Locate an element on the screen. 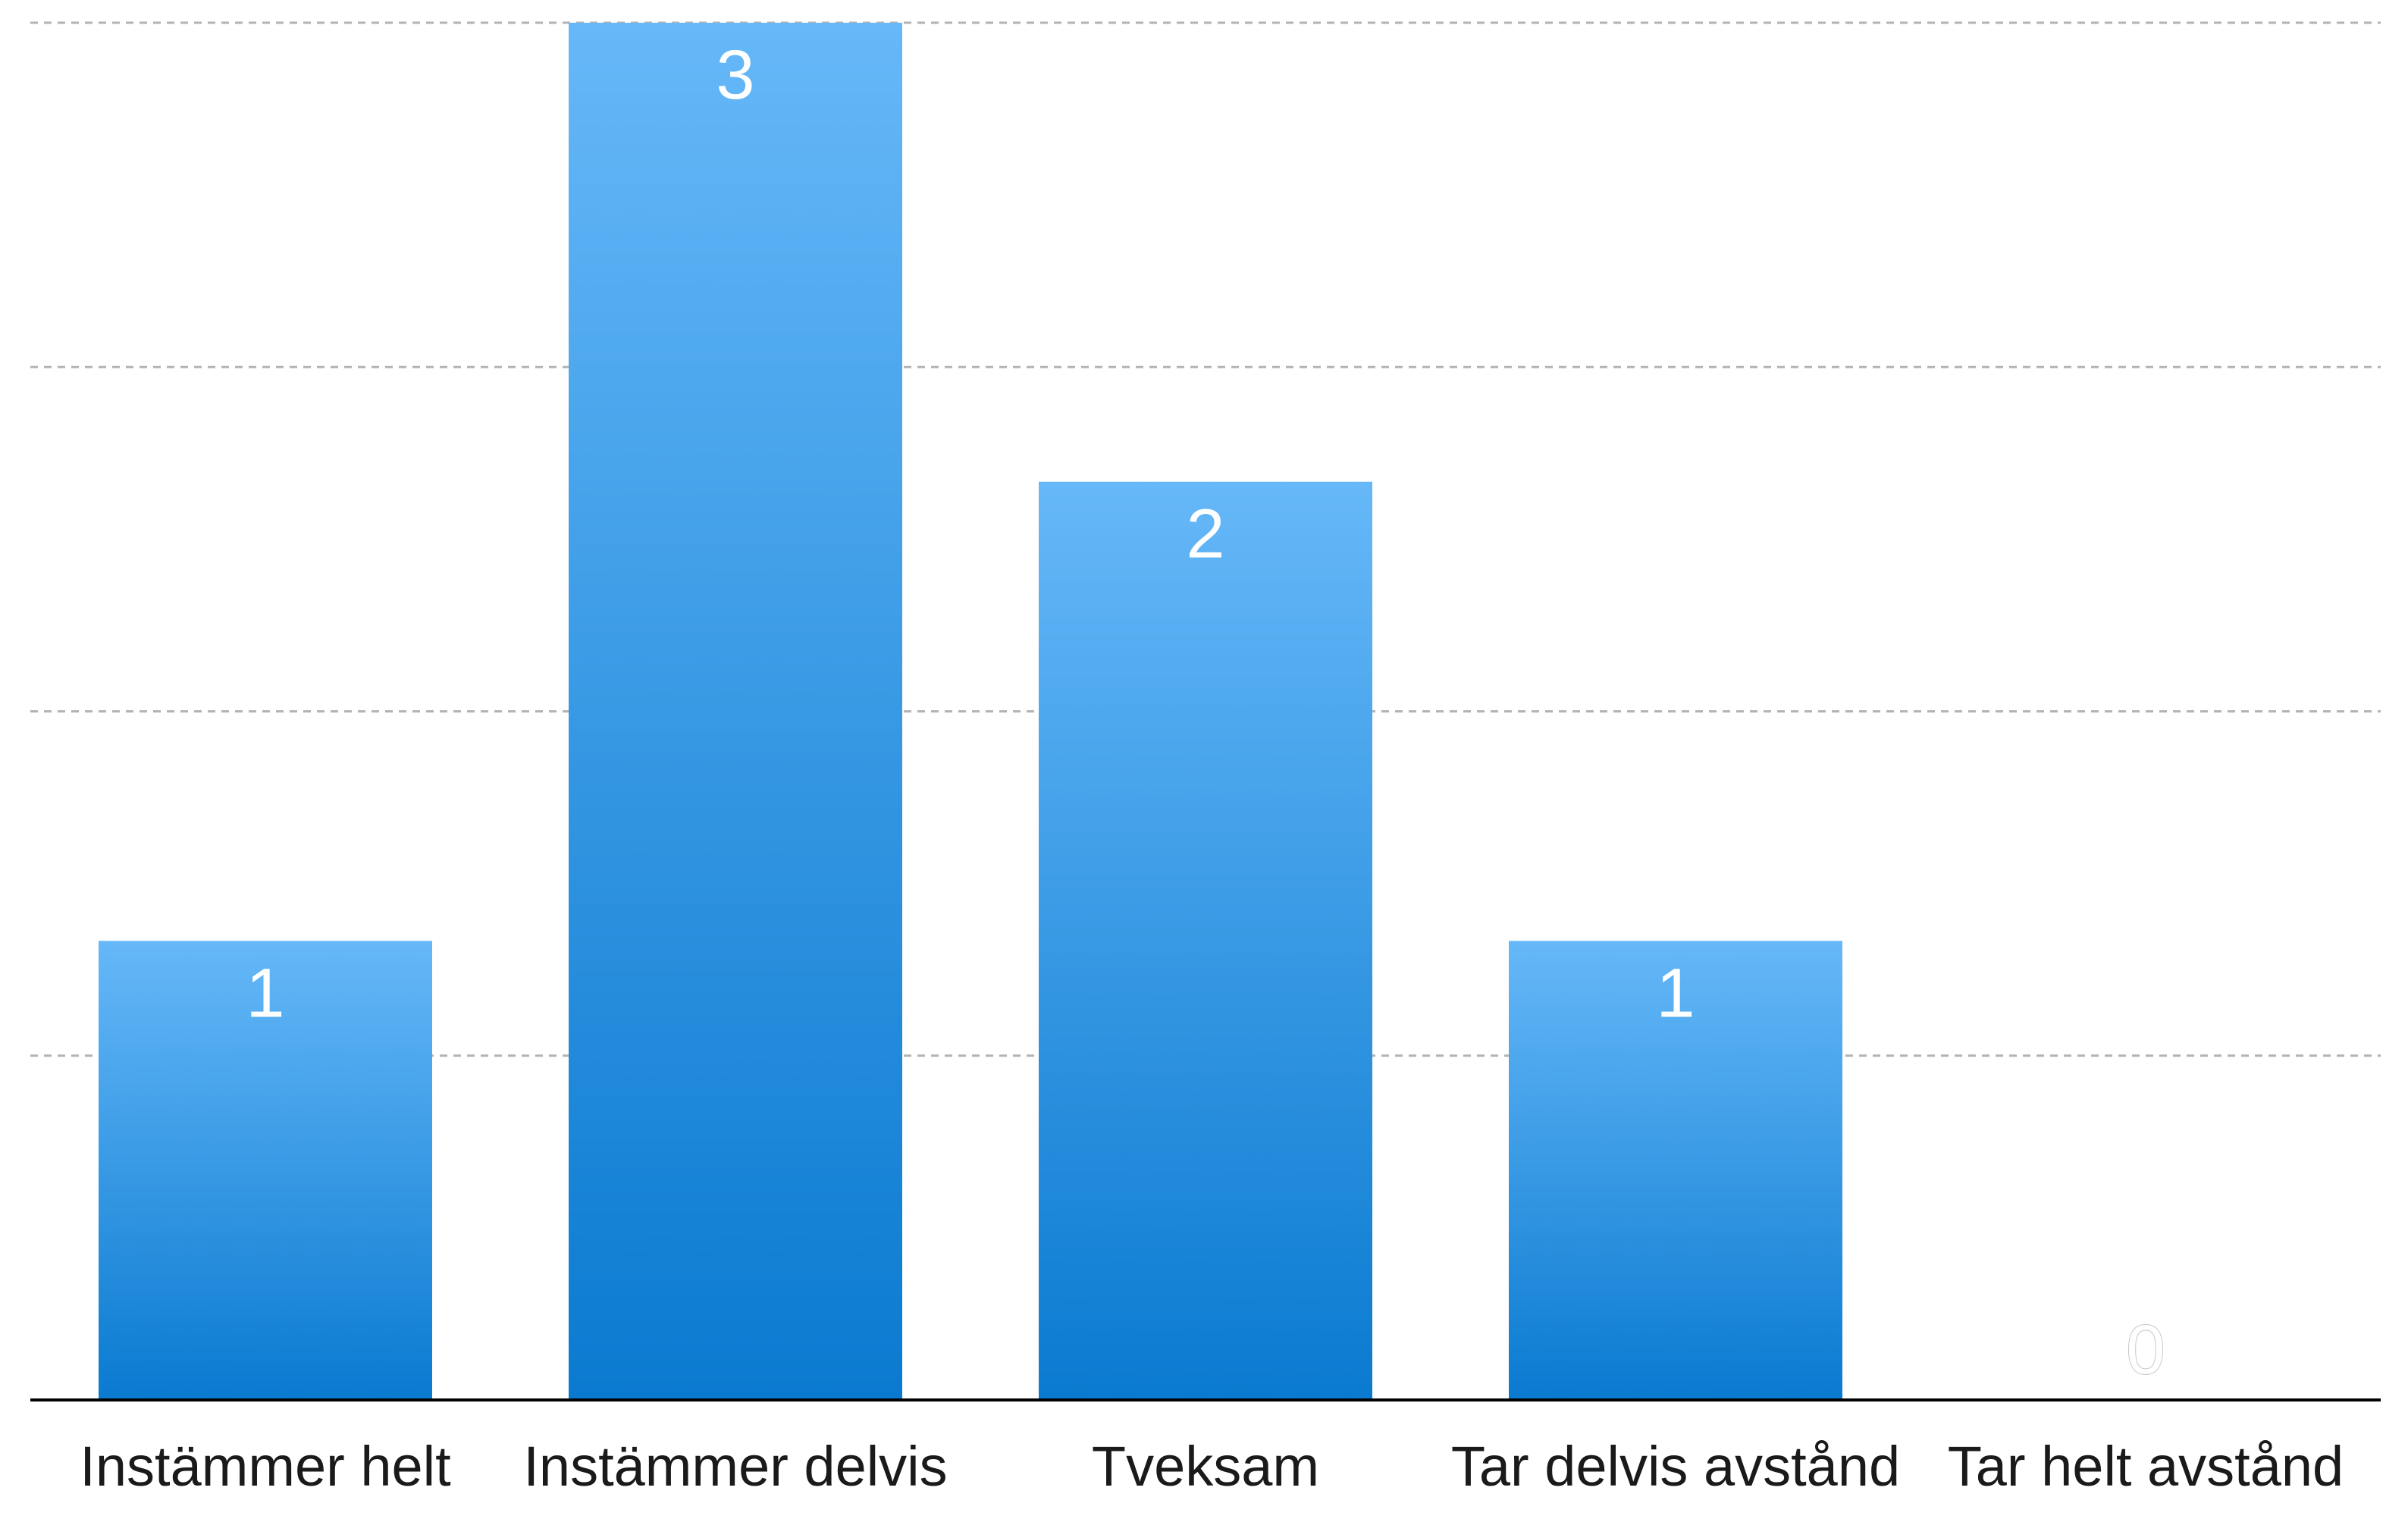 The width and height of the screenshot is (2408, 1522). bar-value-label: 0 is located at coordinates (2146, 1350).